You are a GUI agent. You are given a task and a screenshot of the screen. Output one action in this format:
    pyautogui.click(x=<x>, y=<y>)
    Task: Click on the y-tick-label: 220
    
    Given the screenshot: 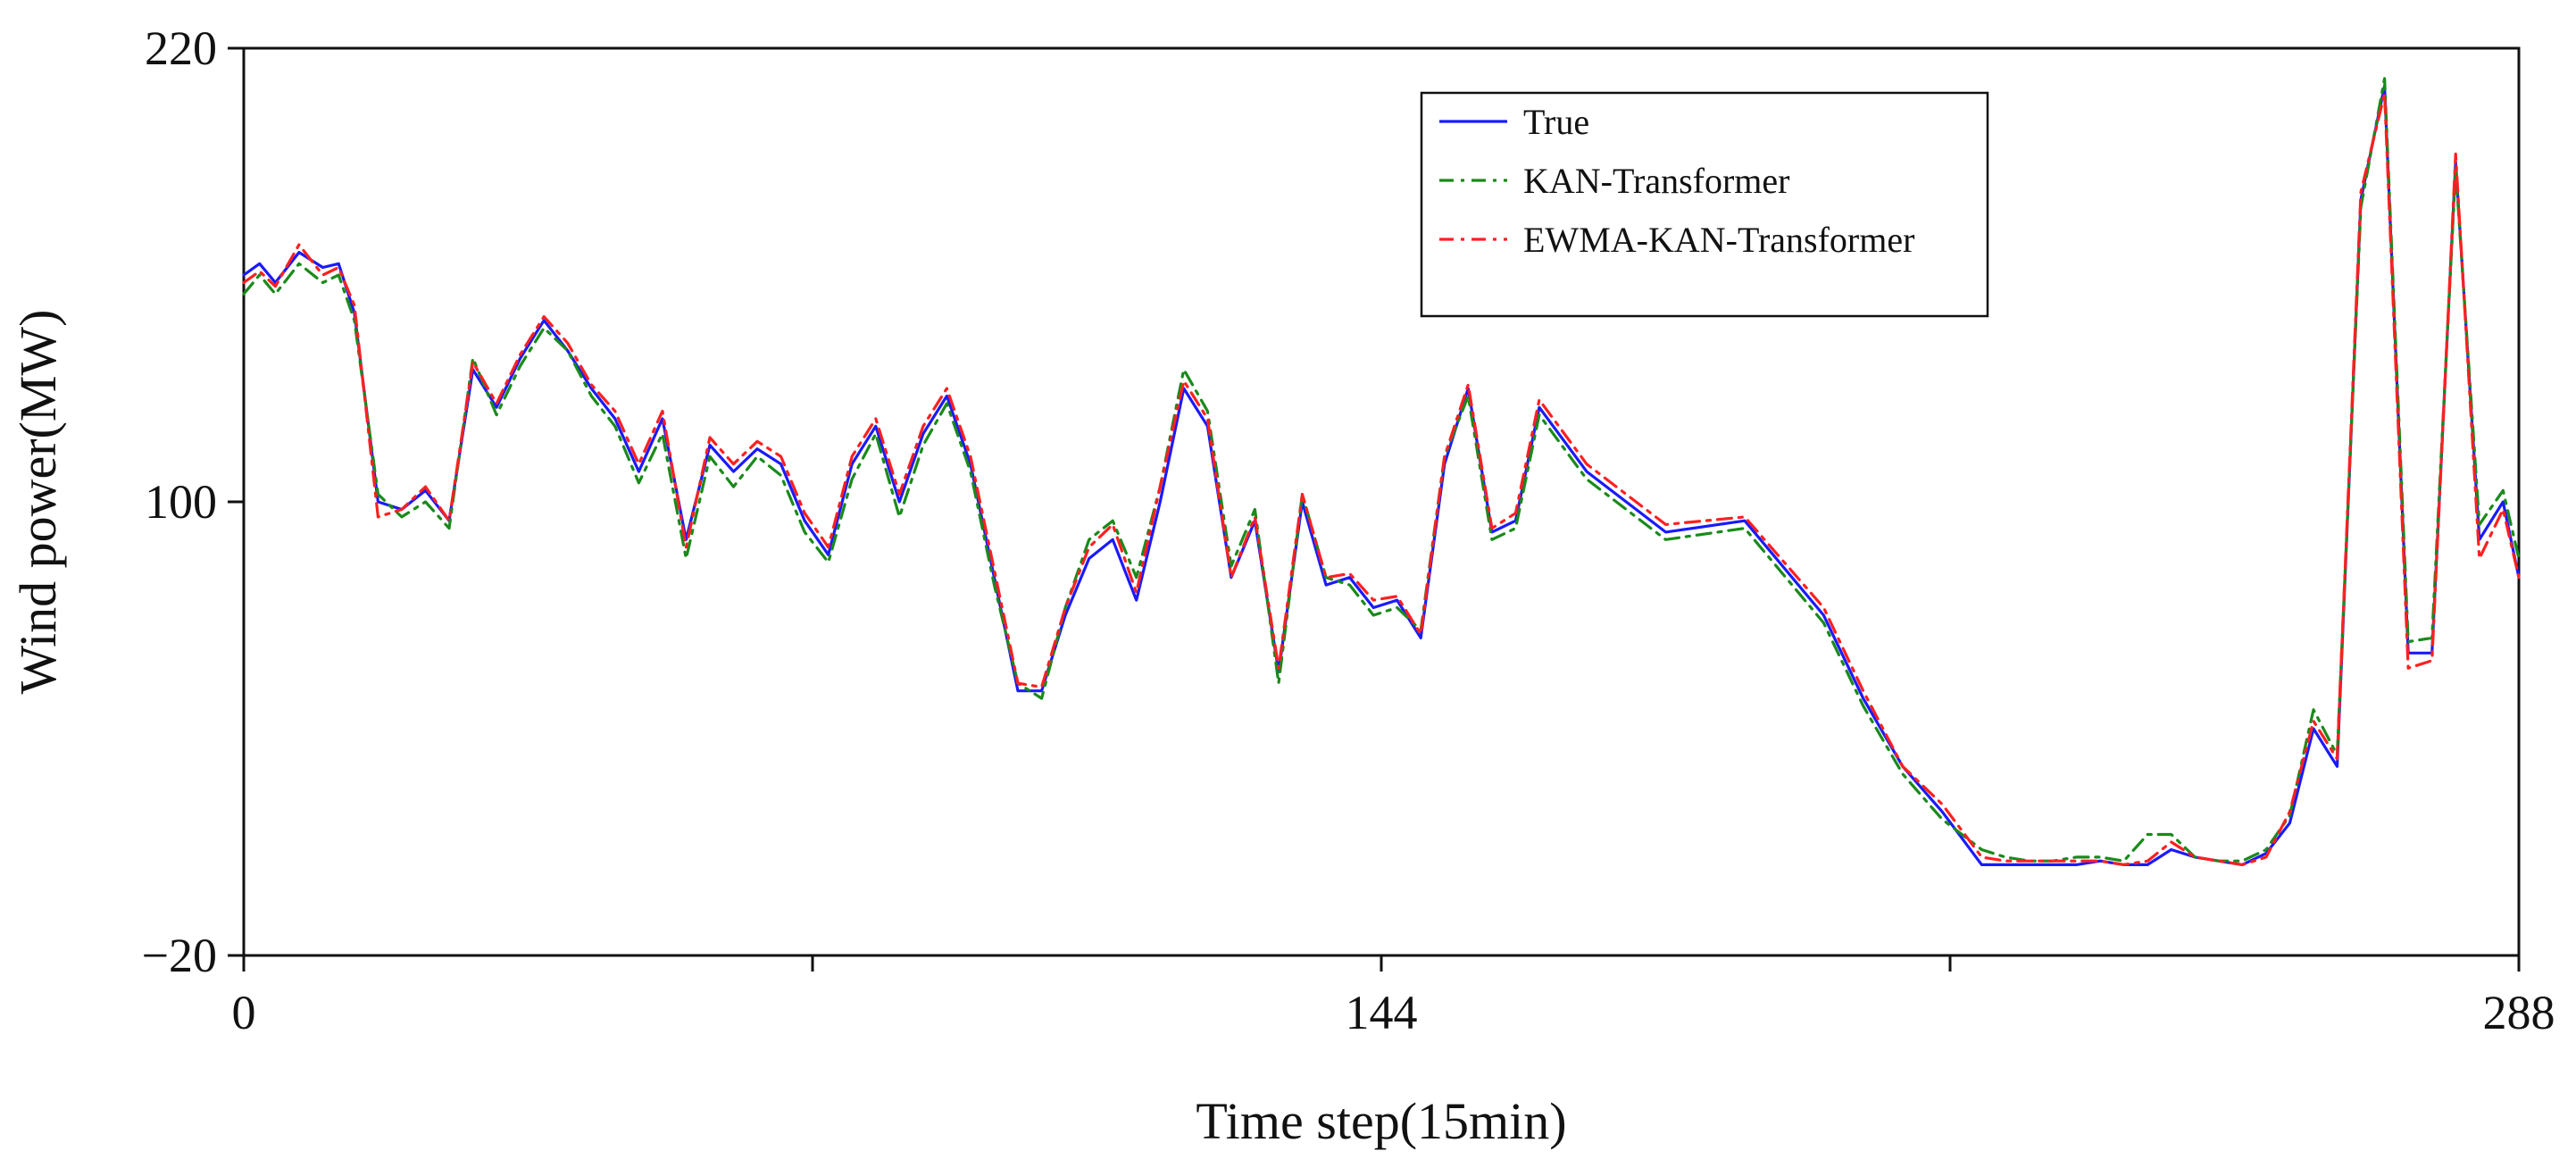 What is the action you would take?
    pyautogui.click(x=181, y=48)
    